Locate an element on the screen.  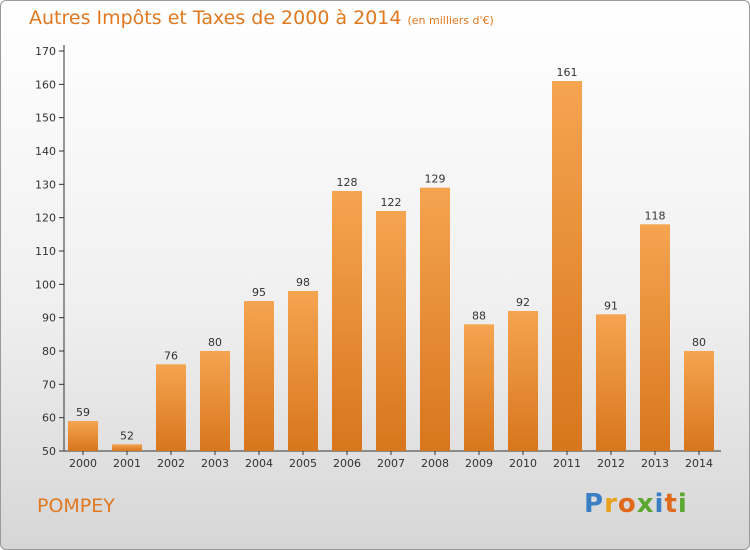
x-tick-label: 2010 is located at coordinates (523, 463).